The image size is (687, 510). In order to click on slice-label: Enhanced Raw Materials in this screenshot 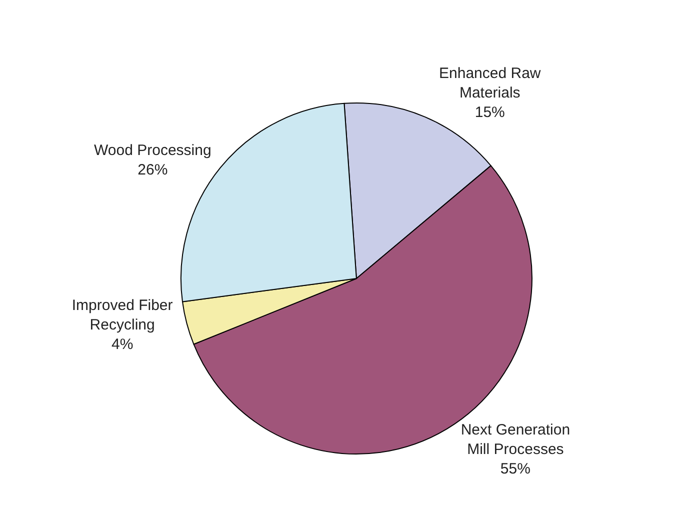, I will do `click(490, 83)`.